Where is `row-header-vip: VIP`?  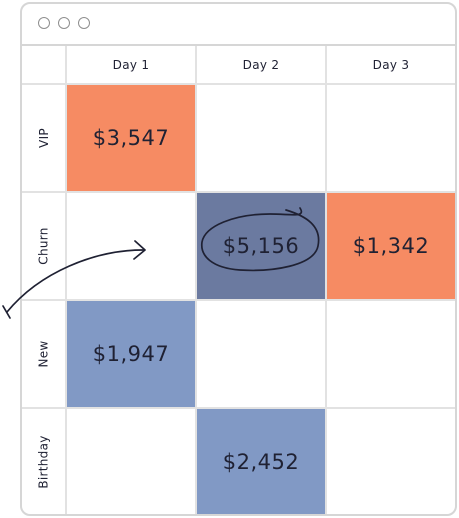
row-header-vip: VIP is located at coordinates (44, 138).